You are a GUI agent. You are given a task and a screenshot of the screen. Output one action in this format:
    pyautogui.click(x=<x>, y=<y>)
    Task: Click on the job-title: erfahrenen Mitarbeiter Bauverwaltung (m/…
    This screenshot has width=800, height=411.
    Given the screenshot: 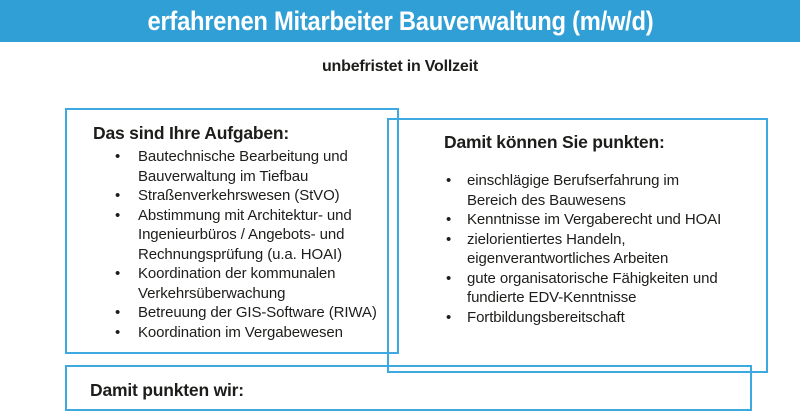 What is the action you would take?
    pyautogui.click(x=400, y=20)
    